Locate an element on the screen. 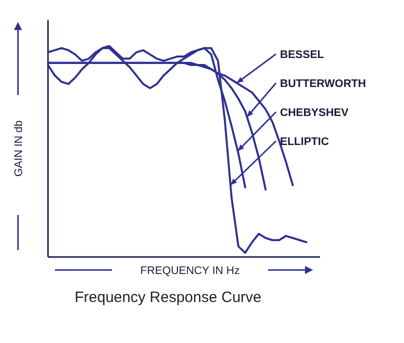  annotation: BESSEL is located at coordinates (302, 55).